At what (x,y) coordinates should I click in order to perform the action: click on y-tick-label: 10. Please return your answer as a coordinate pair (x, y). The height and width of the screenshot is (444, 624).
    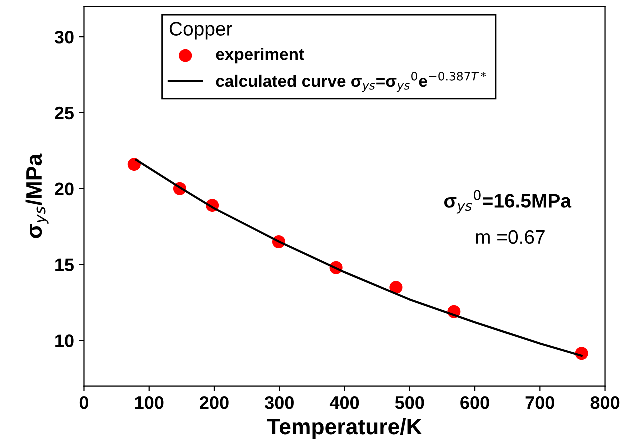
    Looking at the image, I should click on (65, 341).